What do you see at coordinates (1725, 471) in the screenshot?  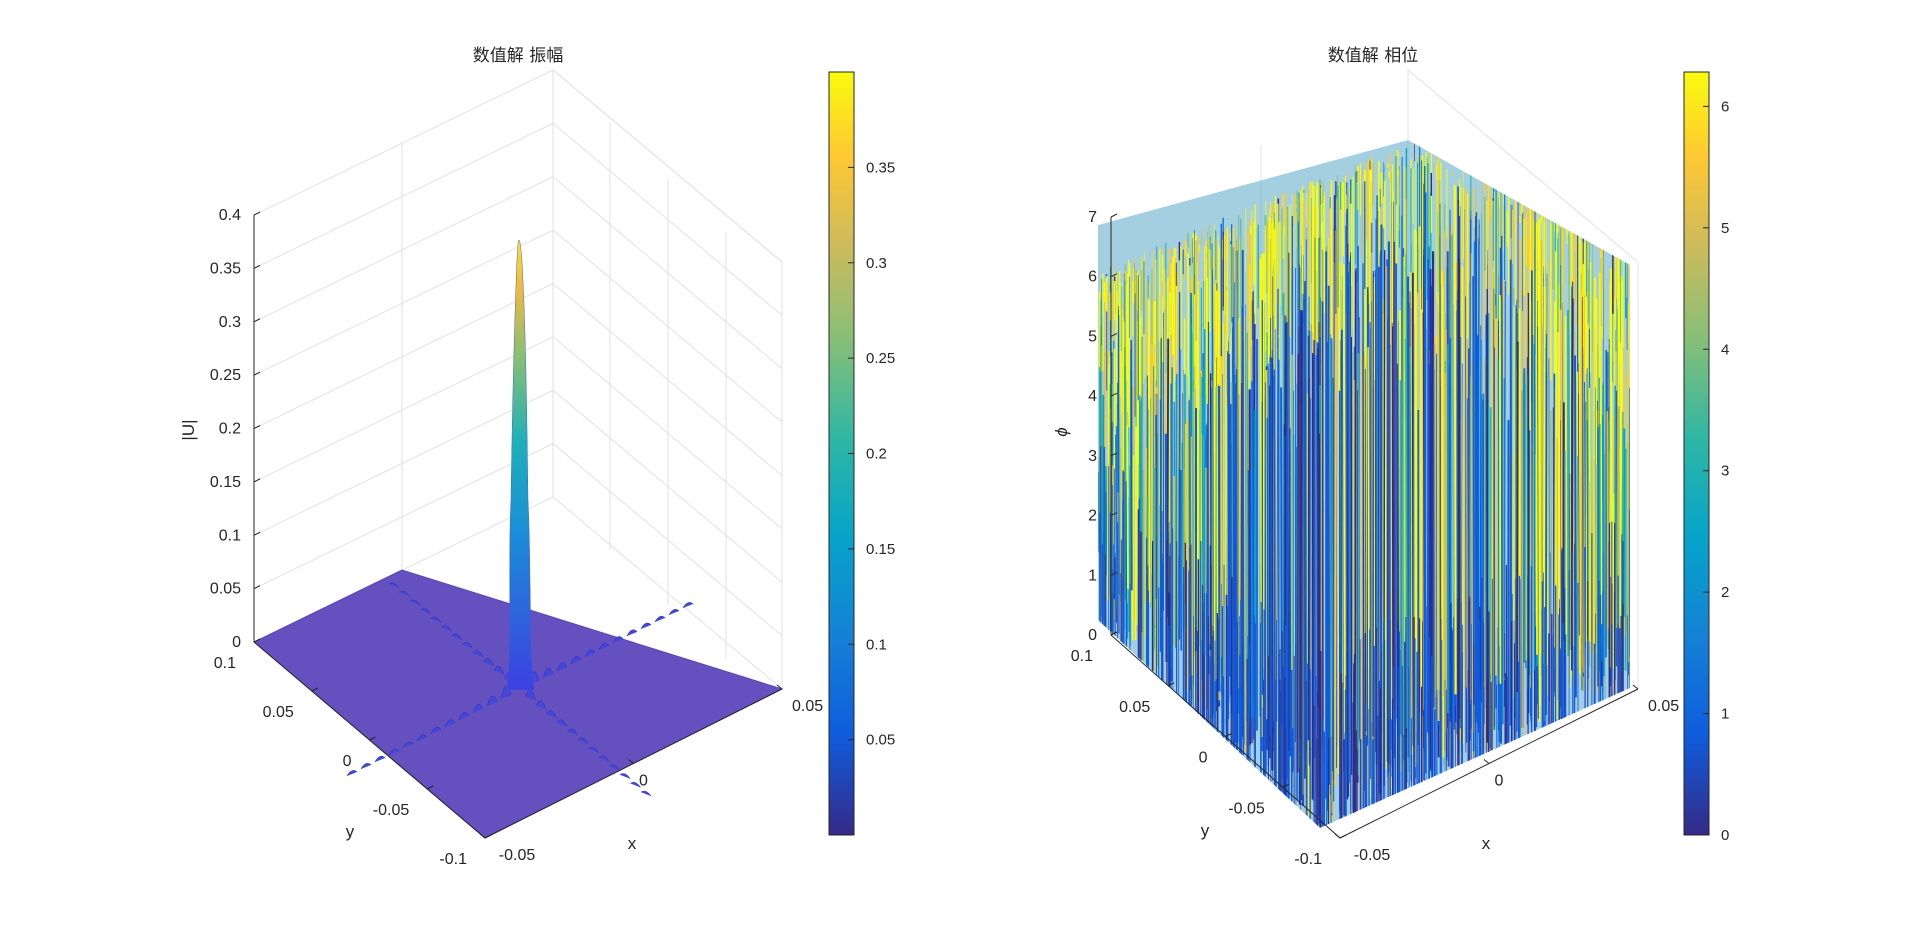 I see `phase-colorbar-tick-label: 3` at bounding box center [1725, 471].